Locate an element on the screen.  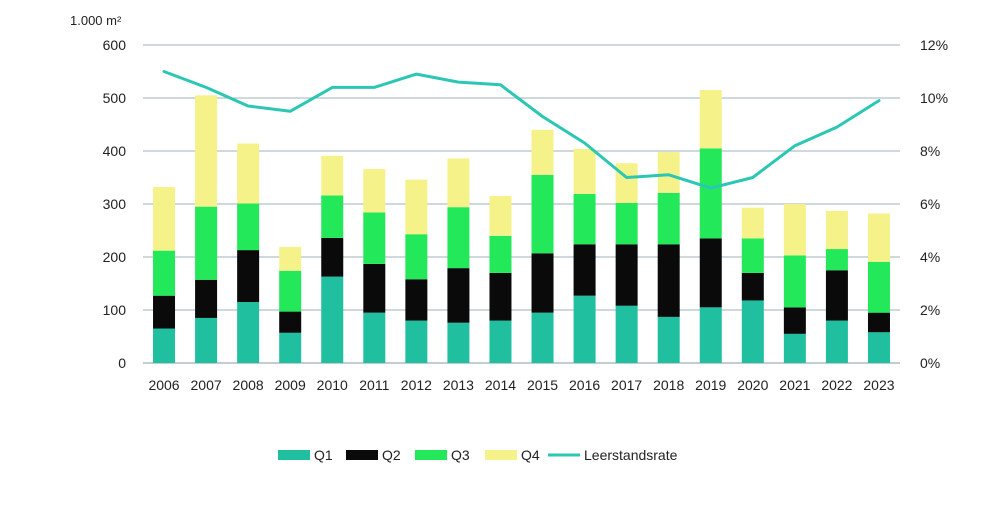
x-tick-label: 2012 is located at coordinates (416, 385).